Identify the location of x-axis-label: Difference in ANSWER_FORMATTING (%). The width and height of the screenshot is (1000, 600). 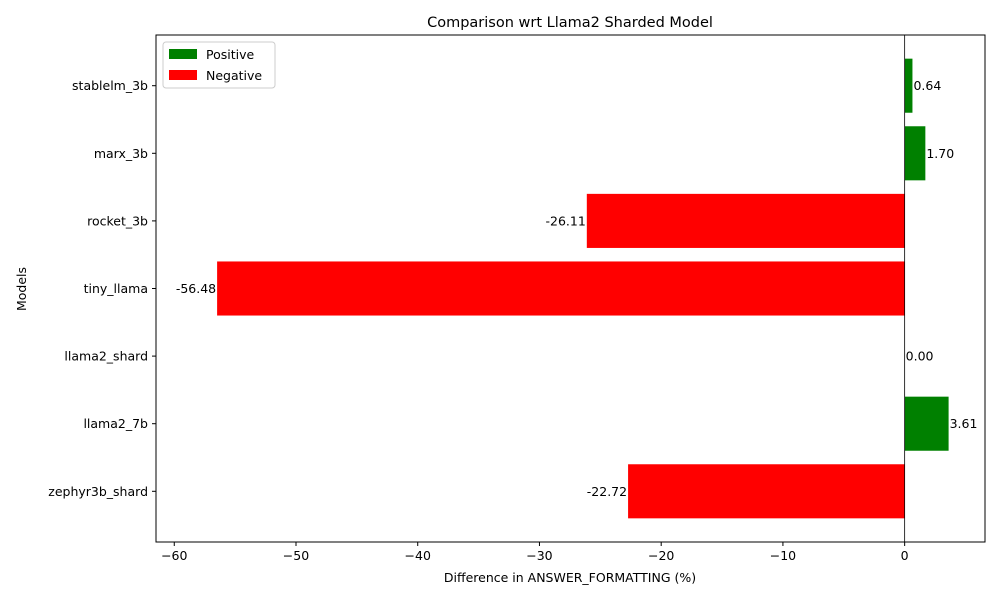
(570, 577).